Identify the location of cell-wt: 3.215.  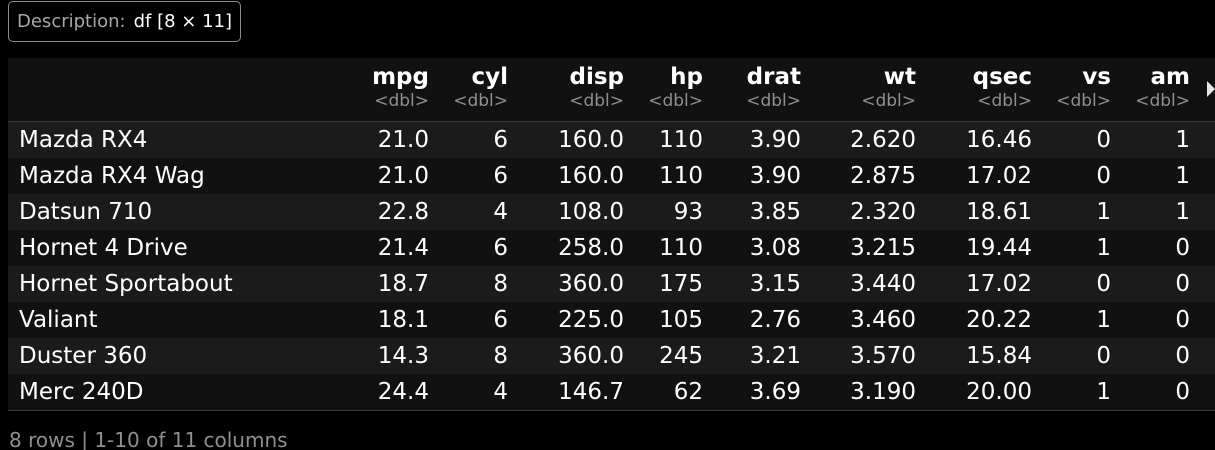
(883, 248).